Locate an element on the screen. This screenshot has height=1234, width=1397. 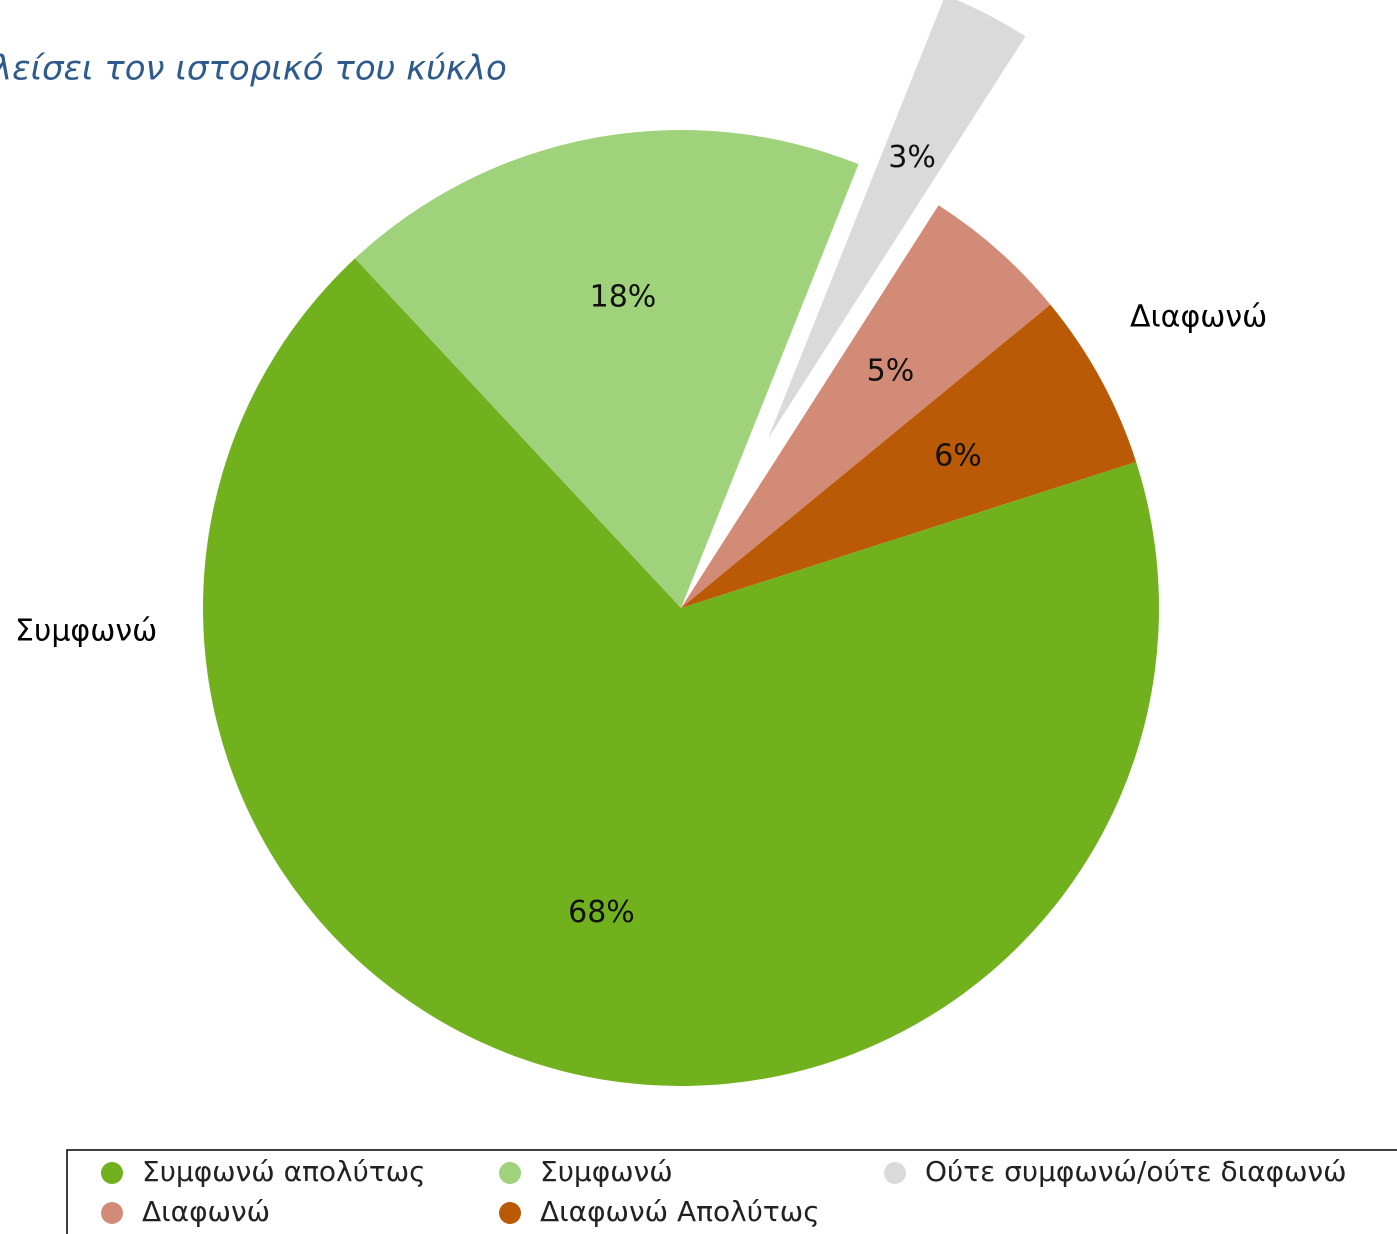
legend-label: Διαφωνώ Απολύτως is located at coordinates (680, 1211).